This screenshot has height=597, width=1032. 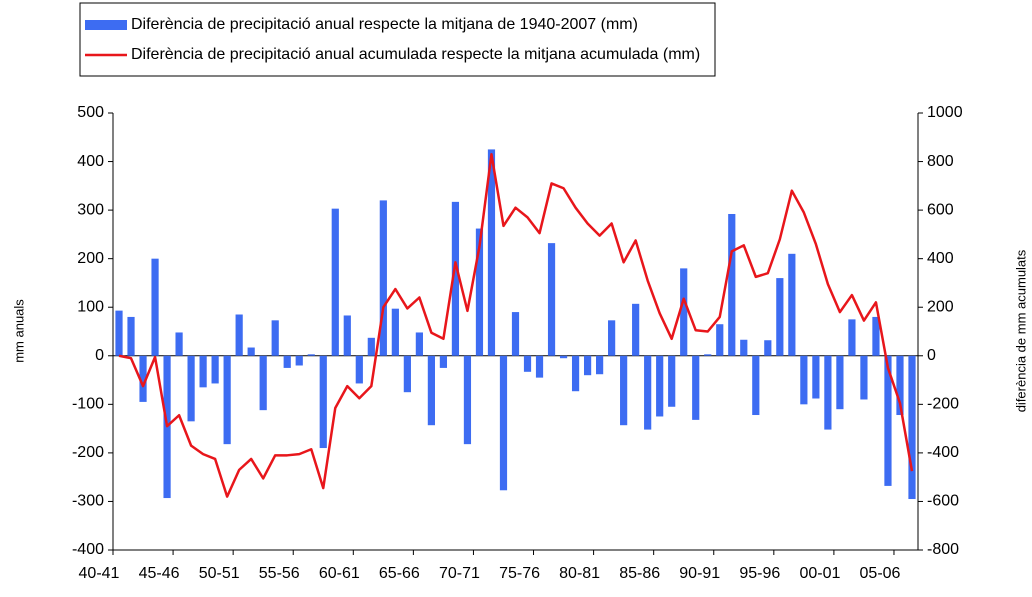 I want to click on y-axis-label: mm anuals, so click(x=18, y=331).